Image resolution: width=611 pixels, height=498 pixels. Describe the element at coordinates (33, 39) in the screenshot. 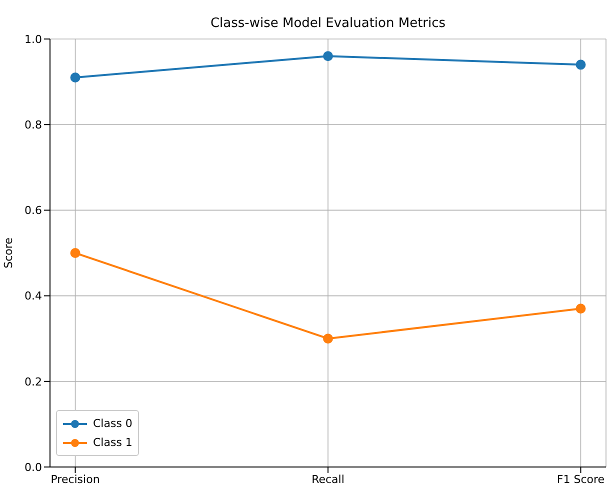

I see `y-tick-label: 1.0` at that location.